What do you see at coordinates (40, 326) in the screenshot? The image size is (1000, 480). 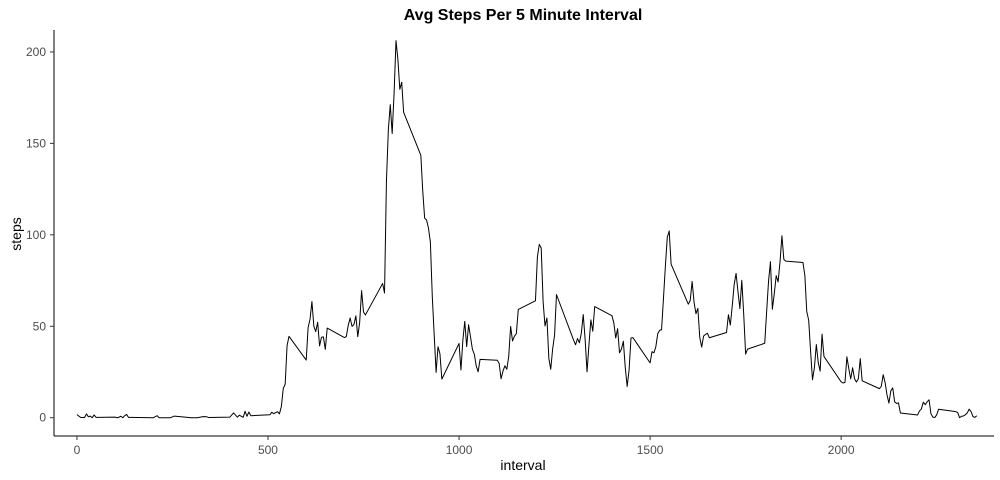 I see `y-tick-label: 50` at bounding box center [40, 326].